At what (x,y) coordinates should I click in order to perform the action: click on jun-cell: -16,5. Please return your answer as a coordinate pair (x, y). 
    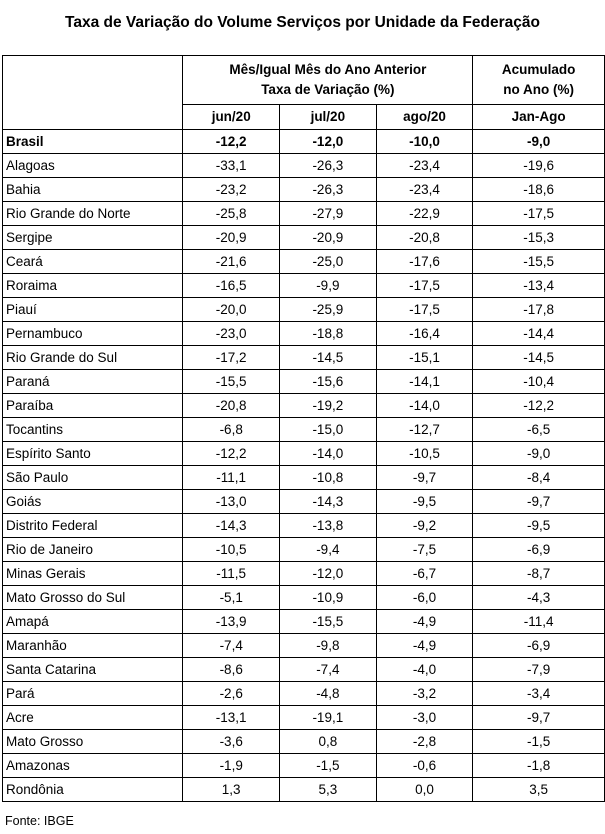
    Looking at the image, I should click on (231, 285).